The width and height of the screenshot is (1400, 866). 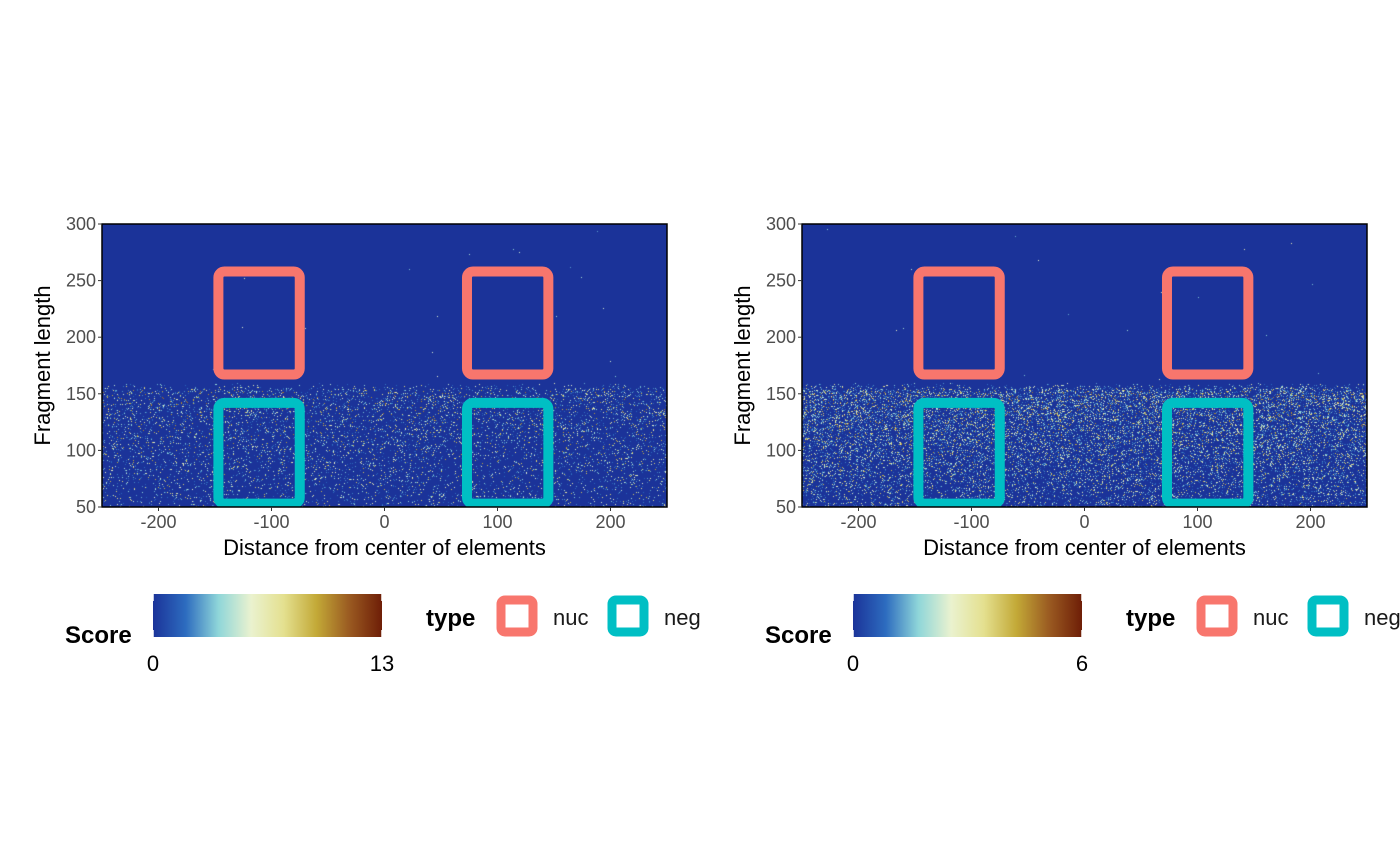 I want to click on legend-panel-2: Score 0 6 type nuc neg, so click(x=1082, y=635).